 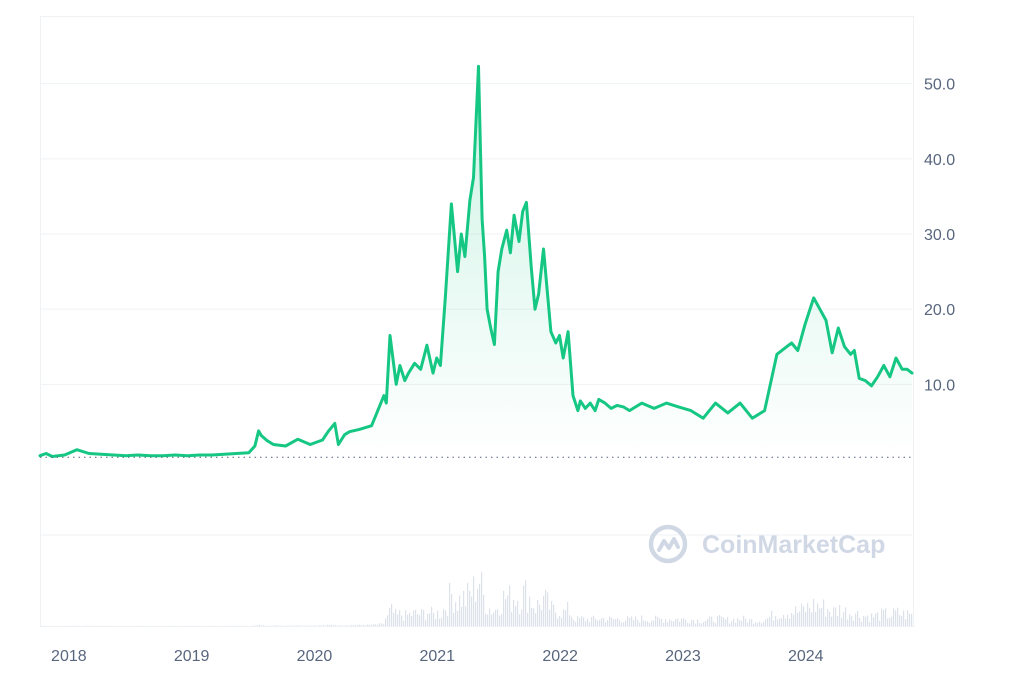 What do you see at coordinates (939, 236) in the screenshot?
I see `y-axis: 10.0 20.0 30.0 40.0 50.0` at bounding box center [939, 236].